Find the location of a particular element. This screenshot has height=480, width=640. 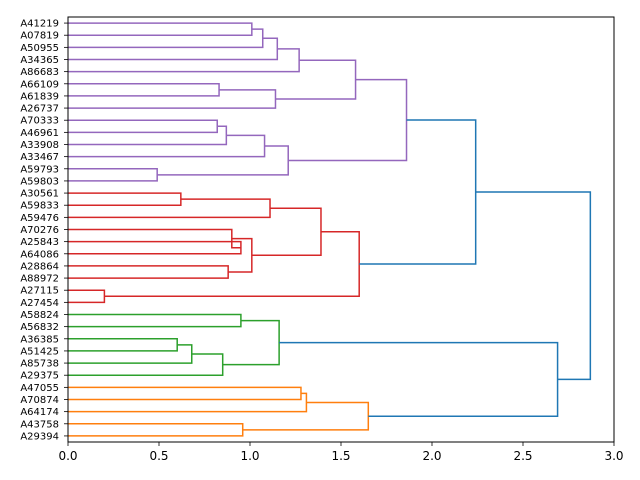

leaf-label: A36385 is located at coordinates (39, 339).